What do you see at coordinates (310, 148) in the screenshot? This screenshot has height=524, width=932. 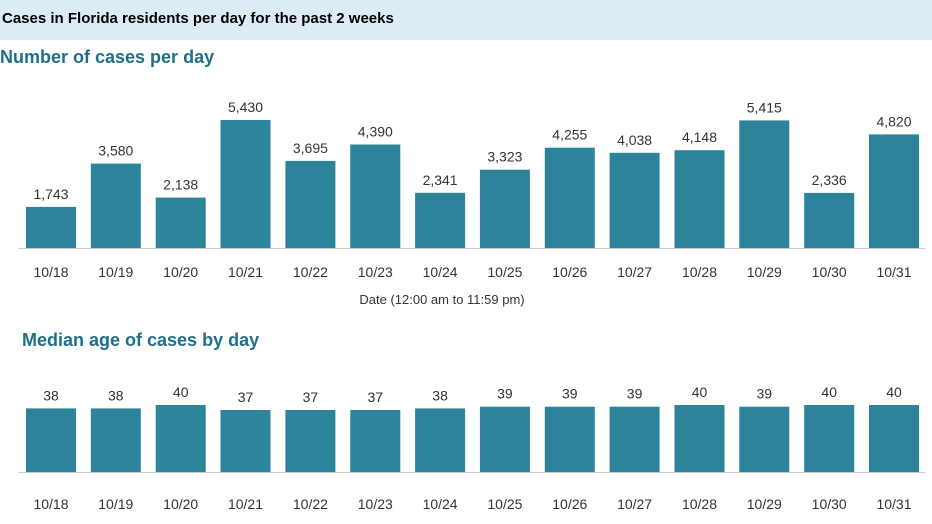 I see `data-label: 3,695` at bounding box center [310, 148].